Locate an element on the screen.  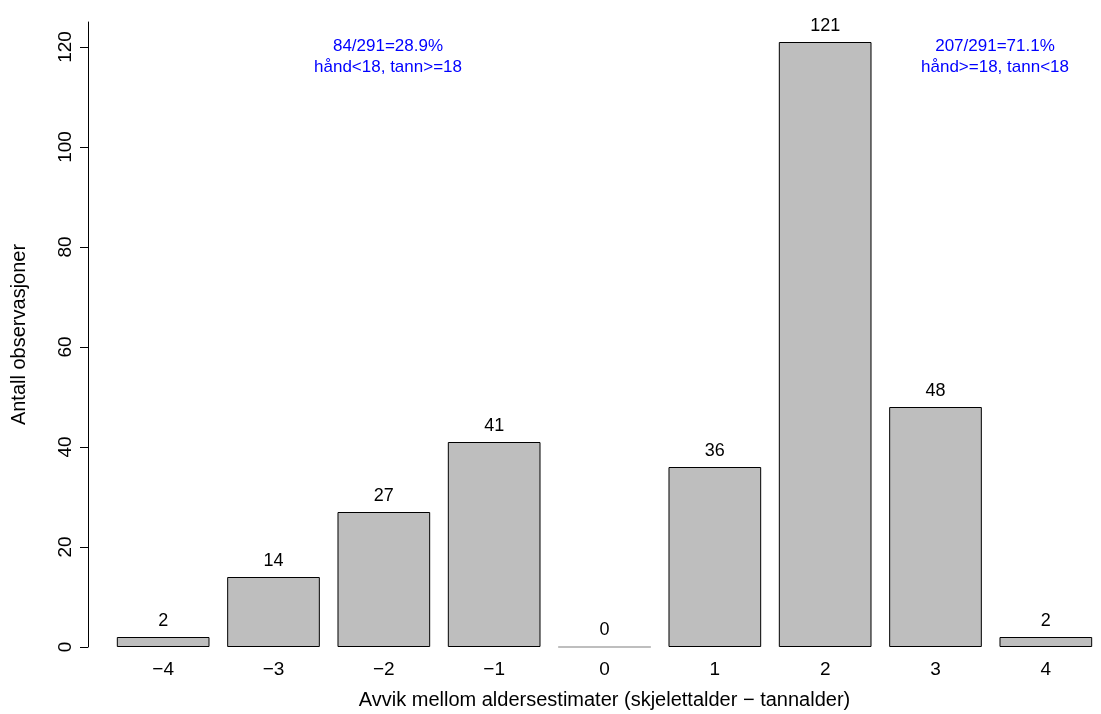
data-label: 0 is located at coordinates (604, 629).